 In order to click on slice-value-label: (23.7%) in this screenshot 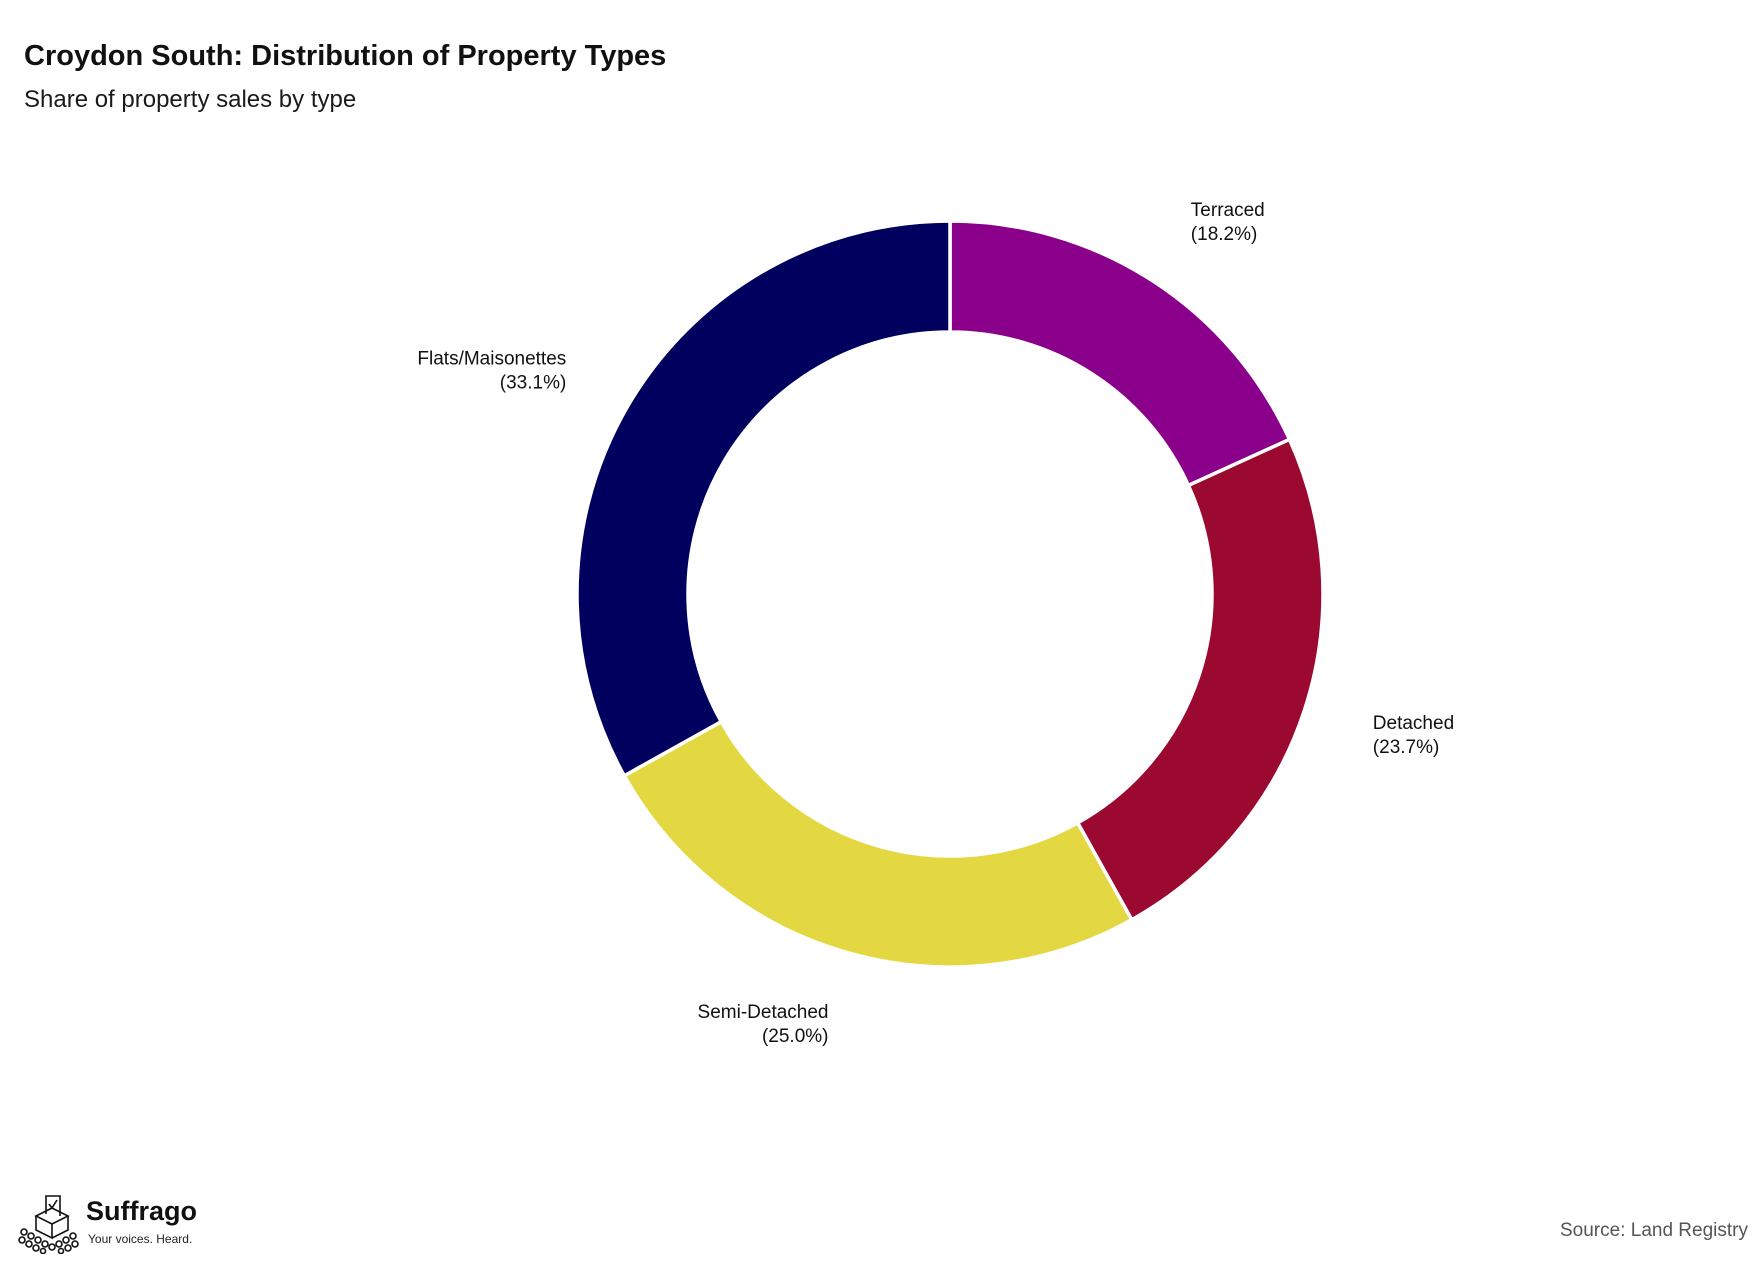, I will do `click(1406, 747)`.